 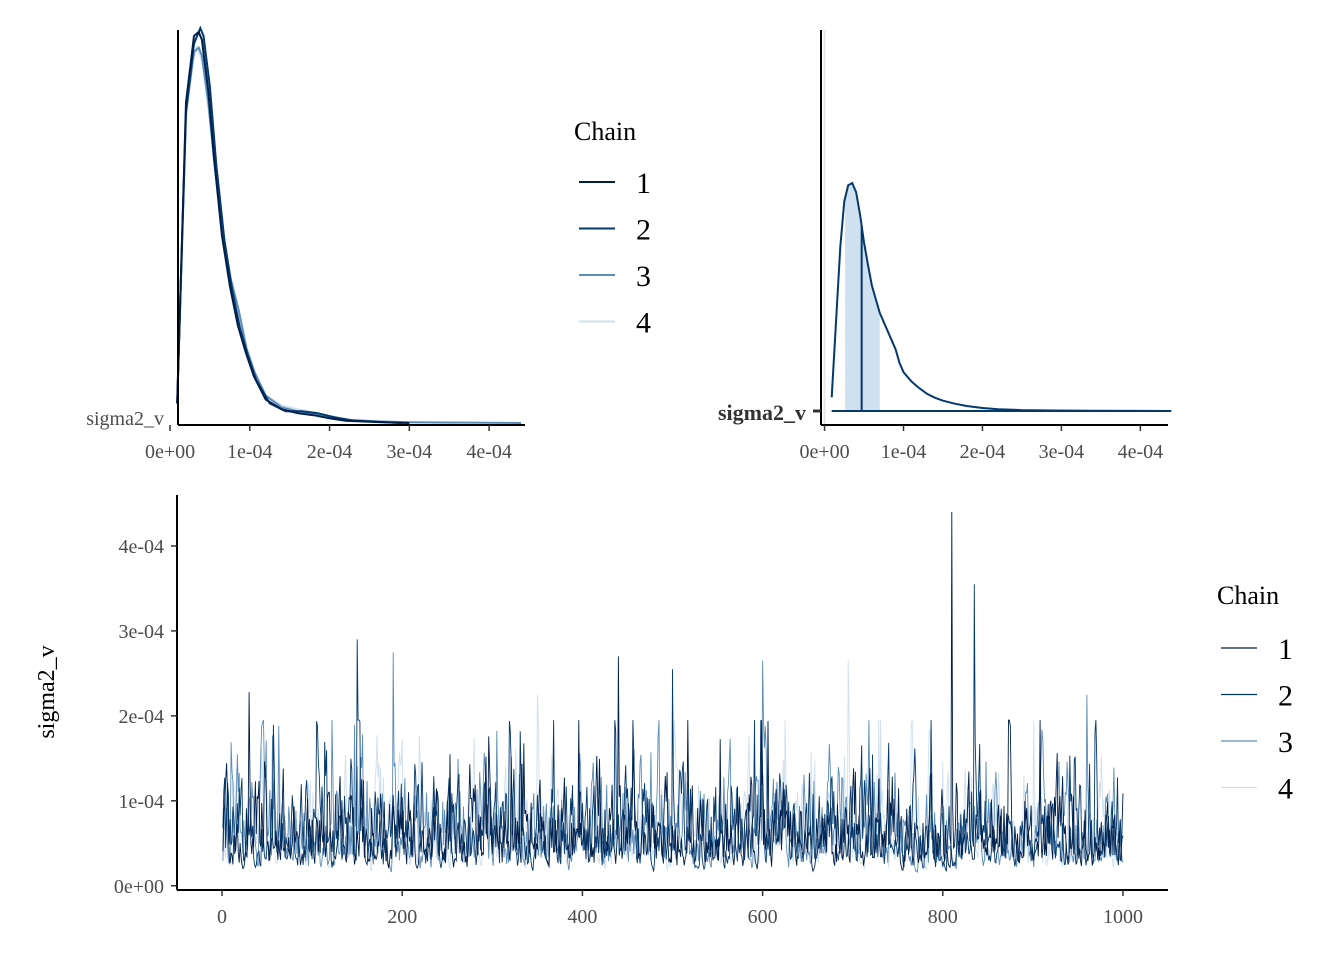 What do you see at coordinates (1141, 452) in the screenshot?
I see `area-x-tick-label: 4e-04` at bounding box center [1141, 452].